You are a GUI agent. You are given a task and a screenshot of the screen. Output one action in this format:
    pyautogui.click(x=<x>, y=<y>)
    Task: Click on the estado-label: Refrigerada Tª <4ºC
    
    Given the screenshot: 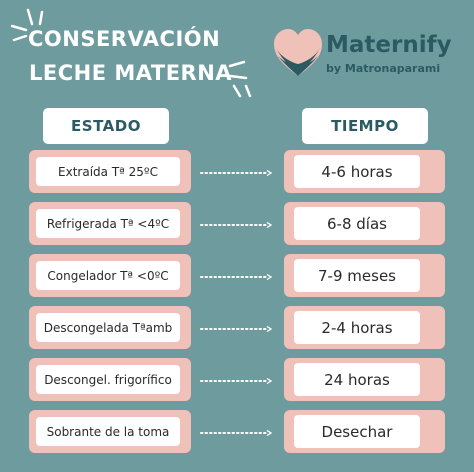 What is the action you would take?
    pyautogui.click(x=108, y=223)
    